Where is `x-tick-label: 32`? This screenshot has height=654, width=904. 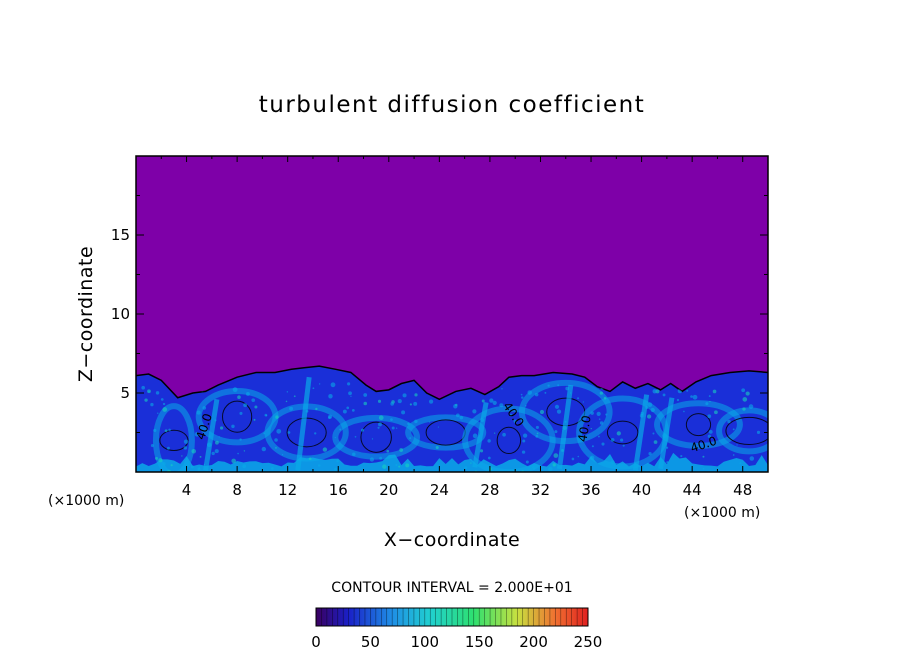 x-tick-label: 32 is located at coordinates (540, 490).